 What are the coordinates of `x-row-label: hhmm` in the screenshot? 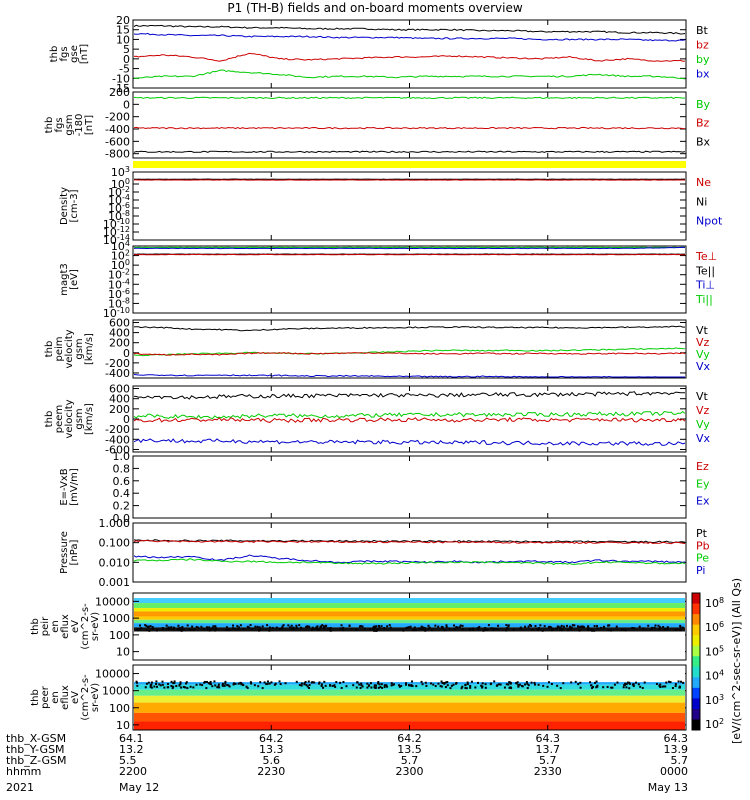 It's located at (23, 771).